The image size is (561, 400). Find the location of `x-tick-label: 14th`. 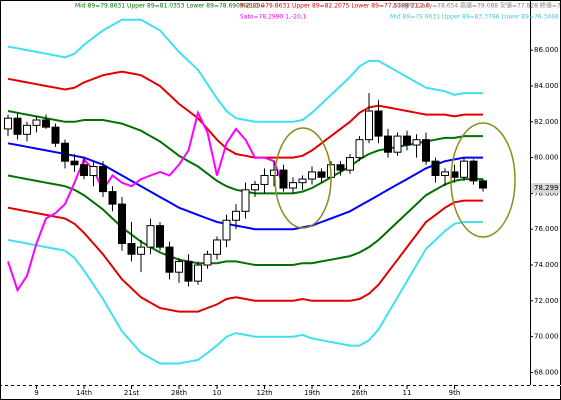

x-tick-label: 14th is located at coordinates (84, 393).